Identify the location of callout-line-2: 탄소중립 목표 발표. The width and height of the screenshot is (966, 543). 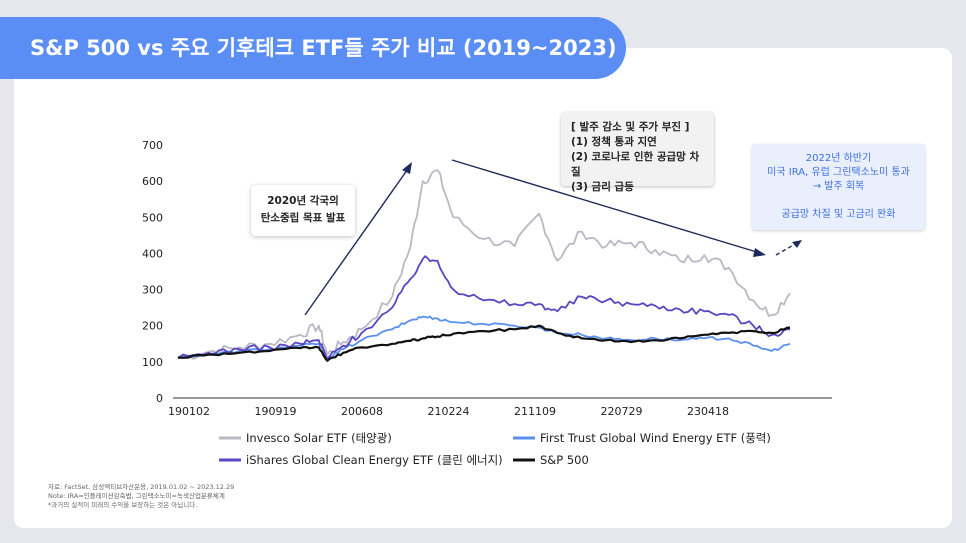
(303, 218).